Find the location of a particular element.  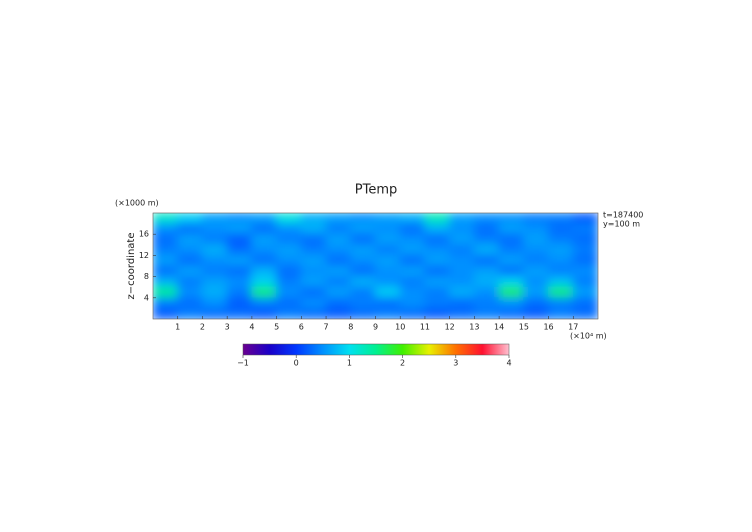

x-unit: (×10⁴ m) is located at coordinates (588, 336).